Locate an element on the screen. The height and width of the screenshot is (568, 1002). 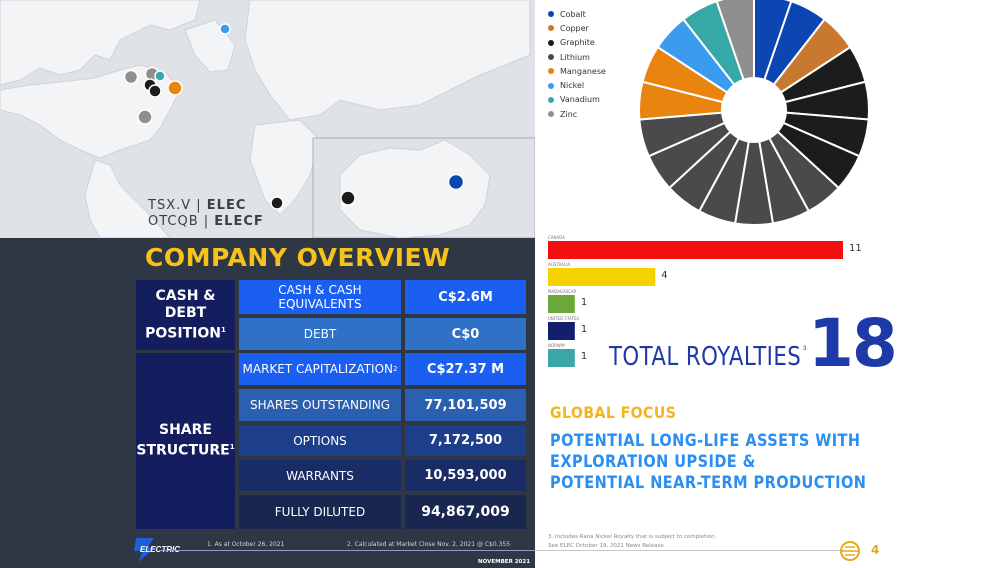
cash-header-line1: CASH & is located at coordinates (185, 295).